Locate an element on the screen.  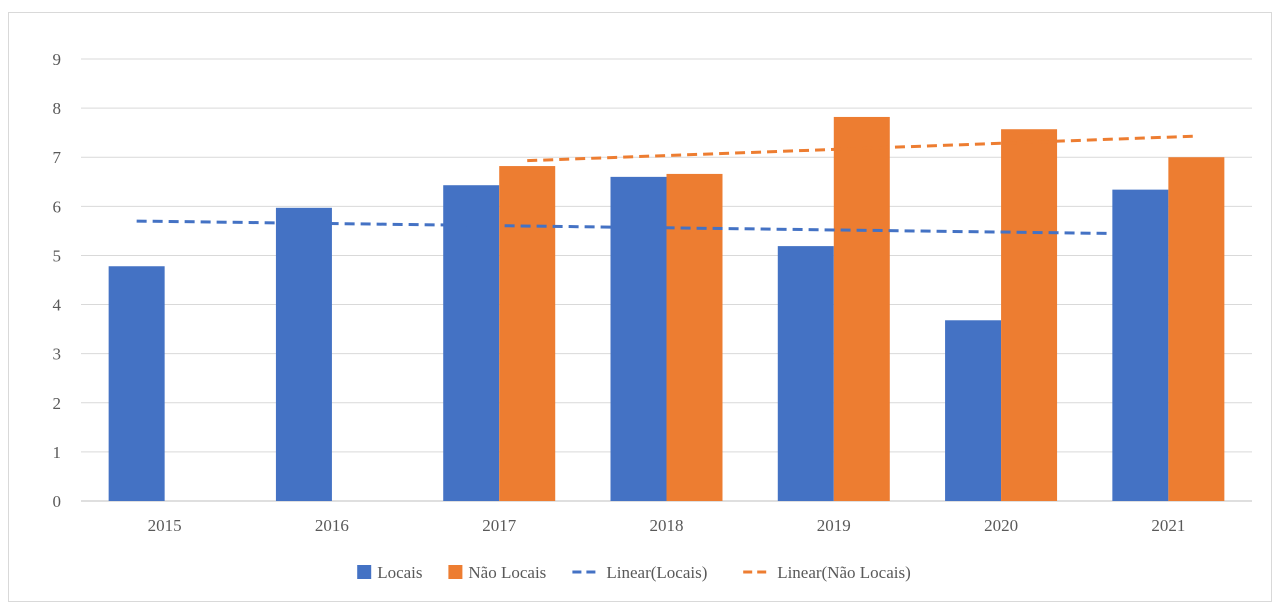
bar-n-o-locais-2017 is located at coordinates (527, 333).